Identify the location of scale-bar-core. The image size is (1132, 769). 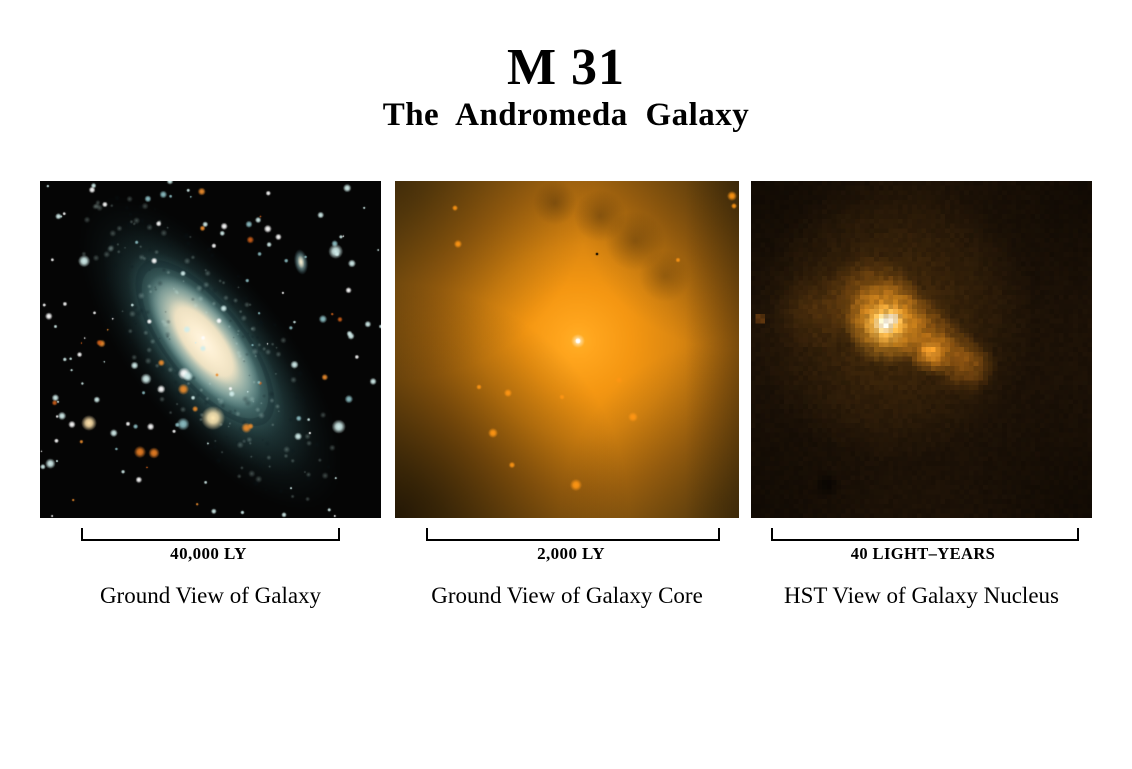
(573, 534).